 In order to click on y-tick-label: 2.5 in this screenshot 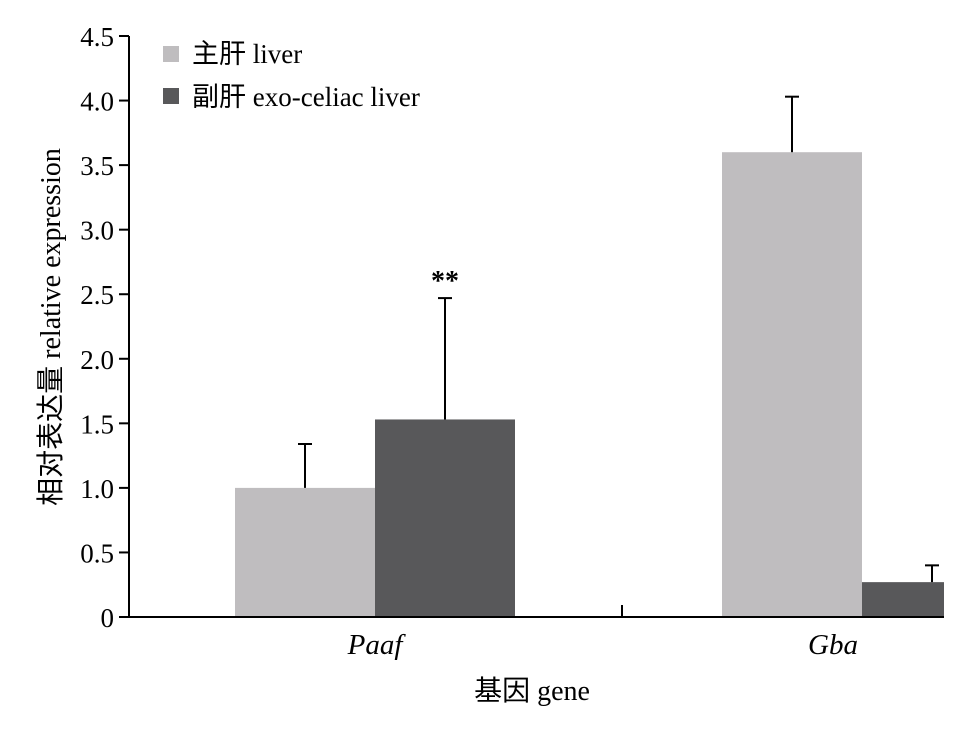, I will do `click(97, 295)`.